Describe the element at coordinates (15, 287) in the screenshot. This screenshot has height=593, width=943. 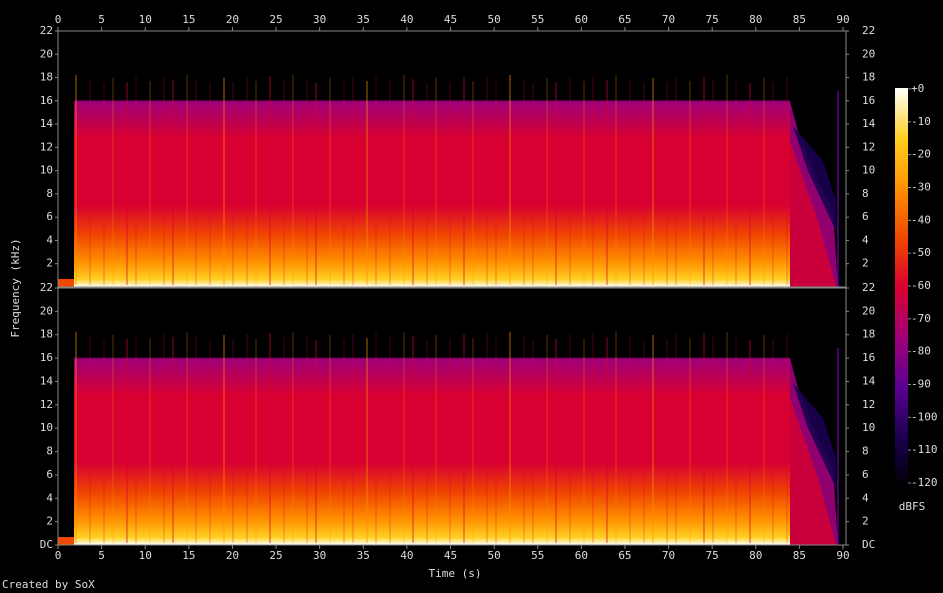
I see `y-axis-label: Frequency (kHz)` at that location.